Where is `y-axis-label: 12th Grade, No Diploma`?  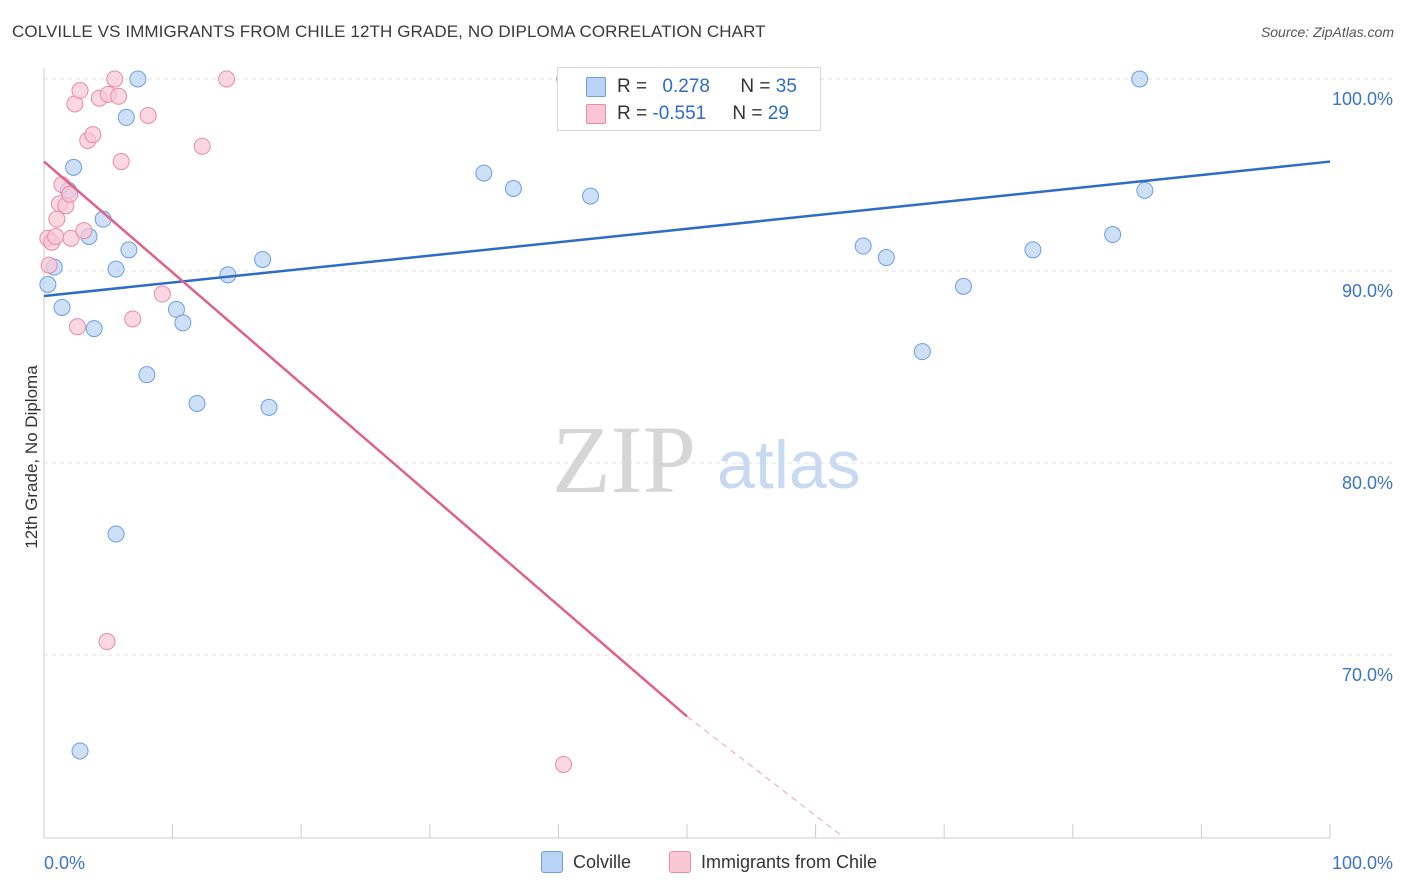
y-axis-label: 12th Grade, No Diploma is located at coordinates (31, 457).